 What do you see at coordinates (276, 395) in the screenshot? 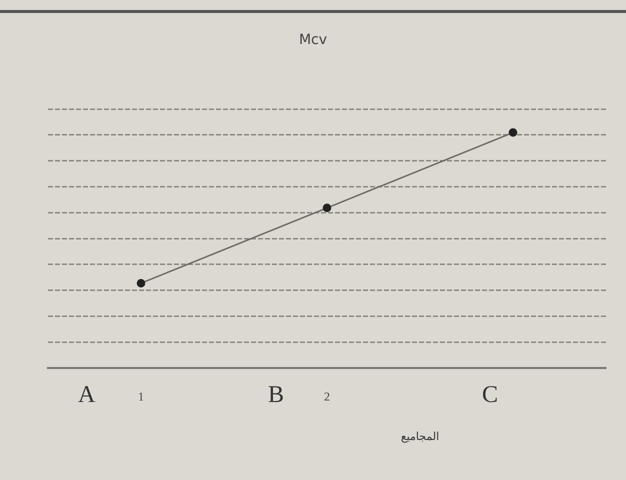
I see `text: B` at bounding box center [276, 395].